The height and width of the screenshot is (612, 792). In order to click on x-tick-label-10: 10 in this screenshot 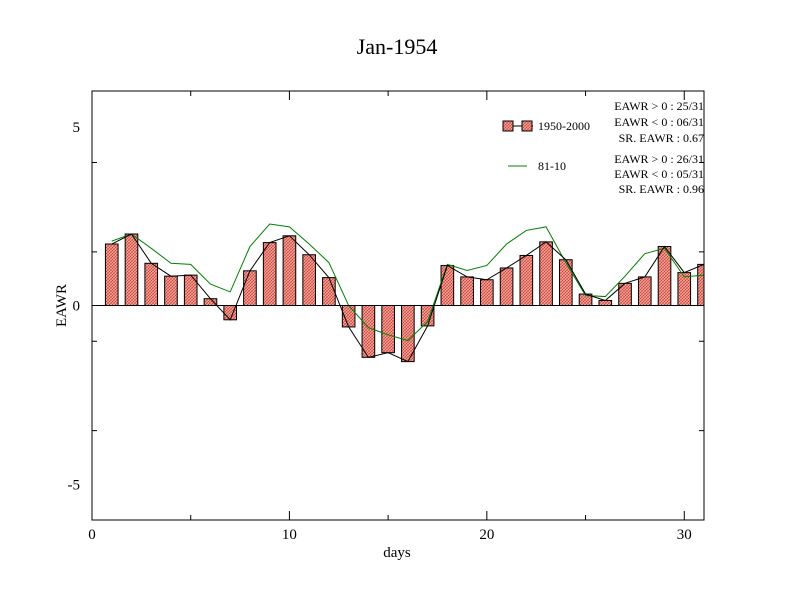, I will do `click(289, 535)`.